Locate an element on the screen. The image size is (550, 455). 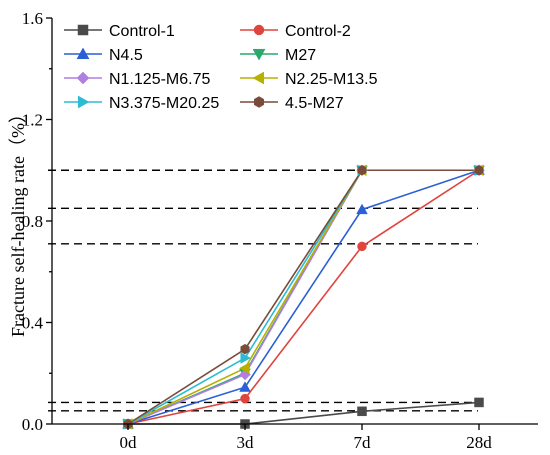
legend-label: Control-1 is located at coordinates (142, 31).